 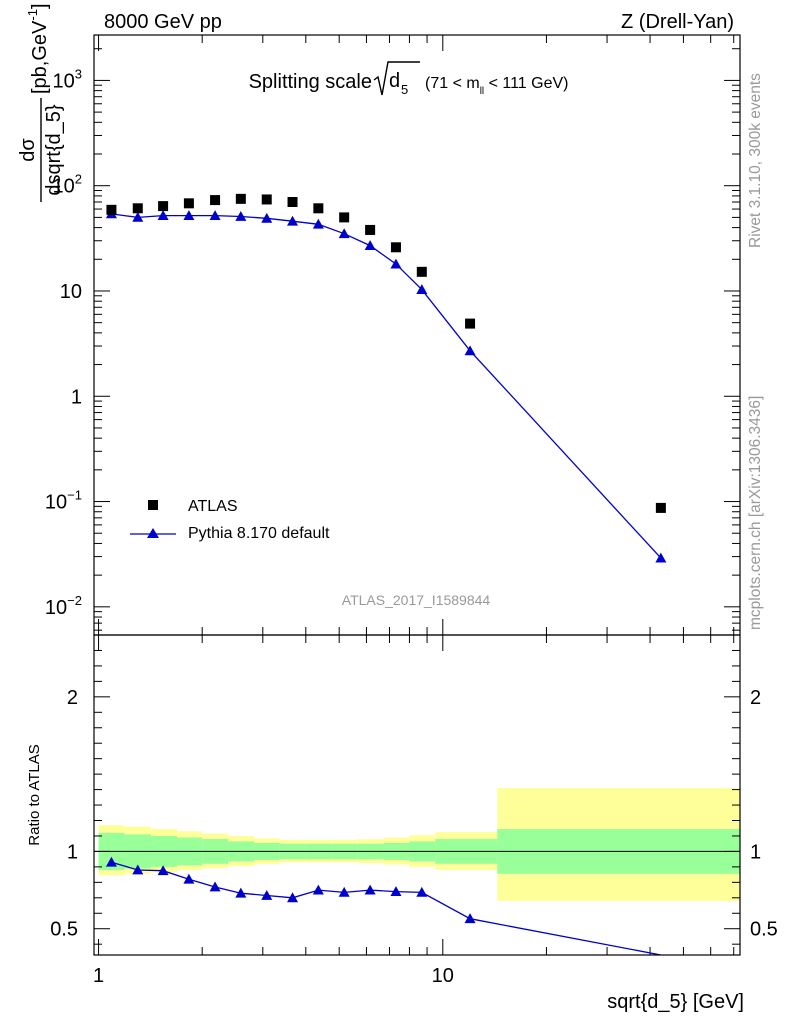 I want to click on y-tick-label: 10³, so click(x=67, y=79).